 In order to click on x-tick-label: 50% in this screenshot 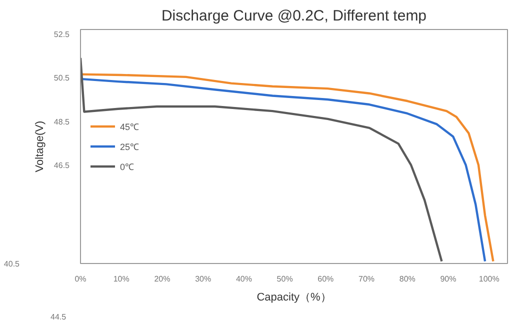, I will do `click(284, 279)`.